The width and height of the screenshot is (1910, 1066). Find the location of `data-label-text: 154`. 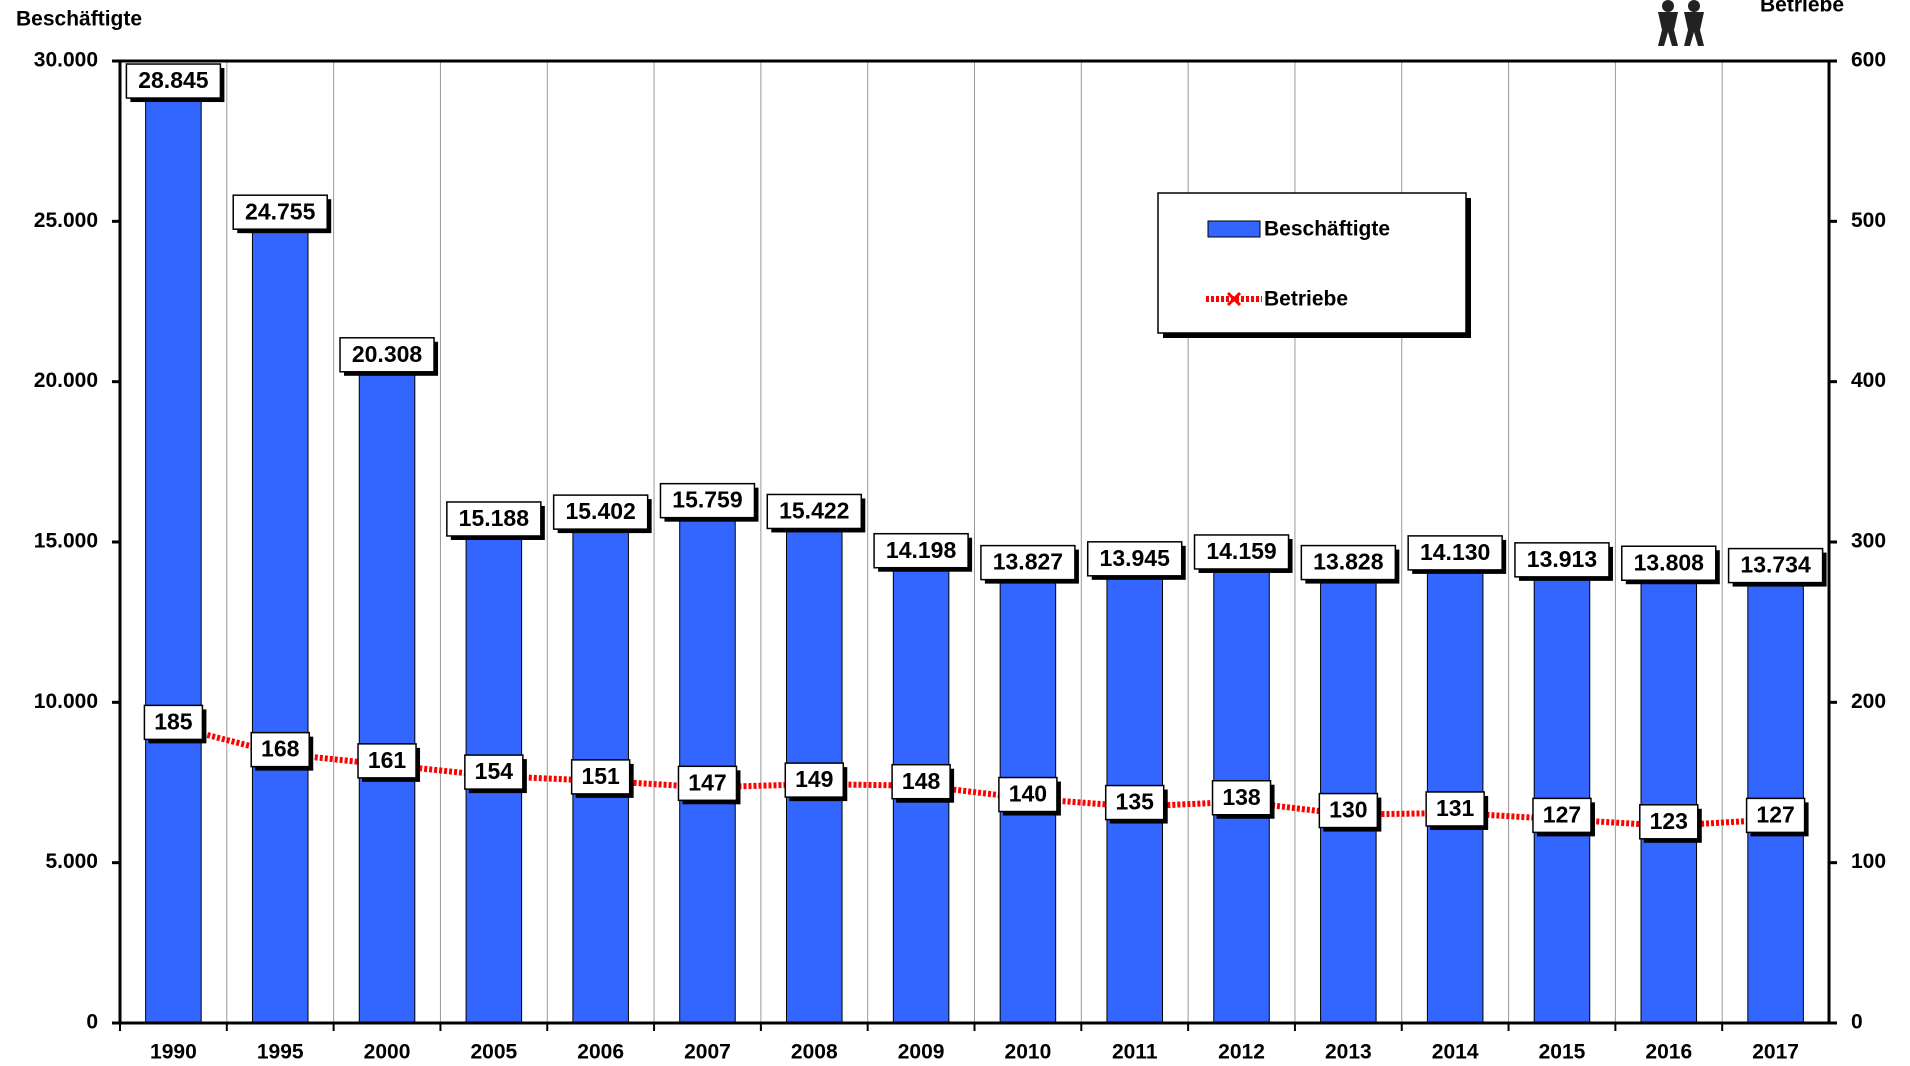

data-label-text: 154 is located at coordinates (494, 771).